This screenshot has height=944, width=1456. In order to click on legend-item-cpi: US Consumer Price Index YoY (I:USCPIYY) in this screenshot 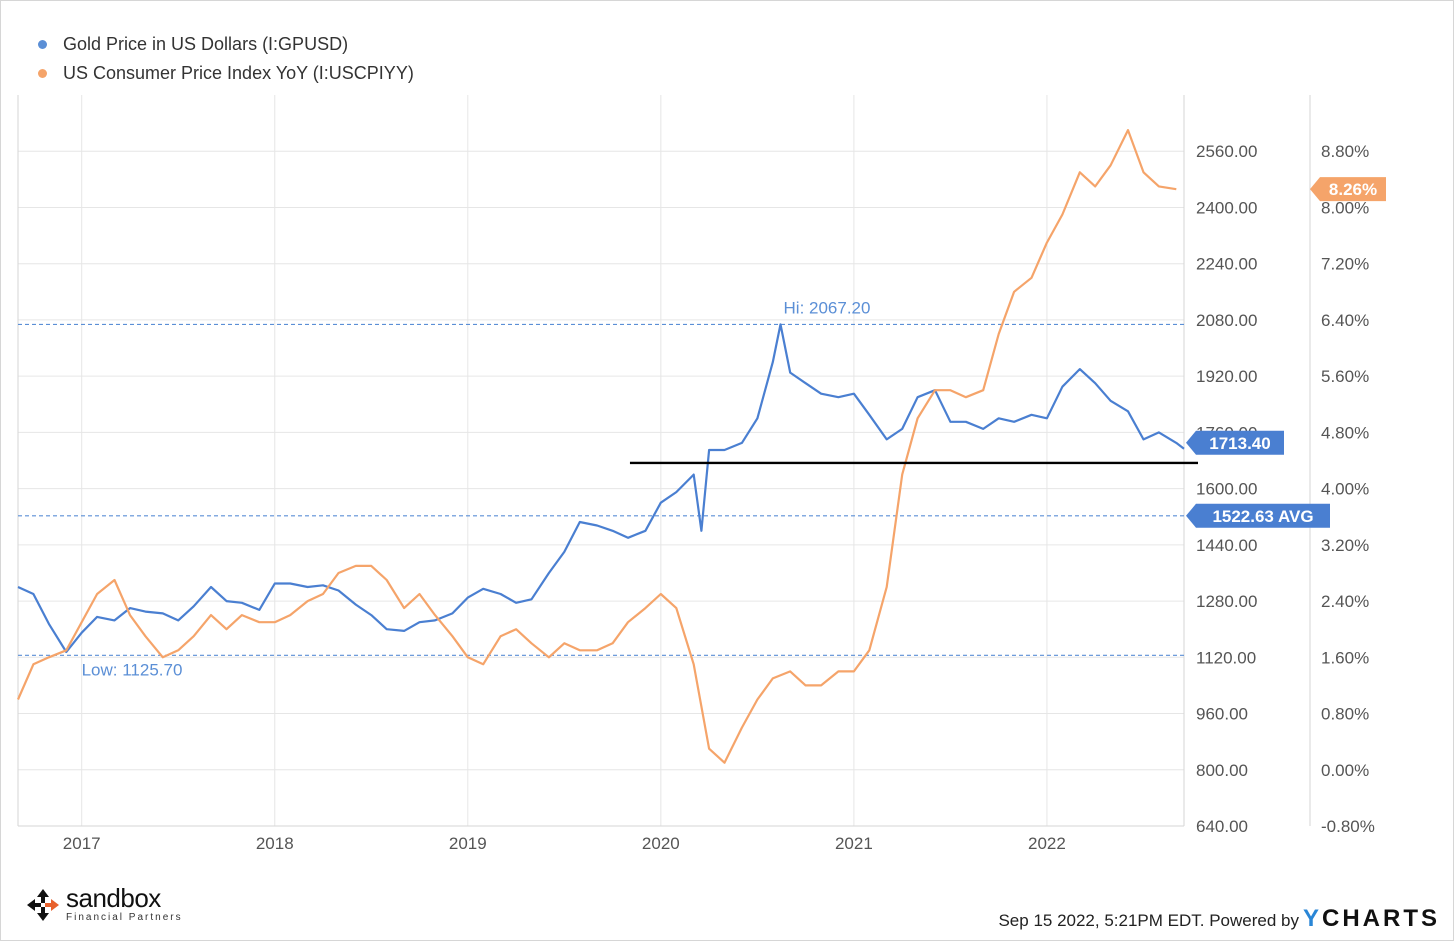, I will do `click(226, 73)`.